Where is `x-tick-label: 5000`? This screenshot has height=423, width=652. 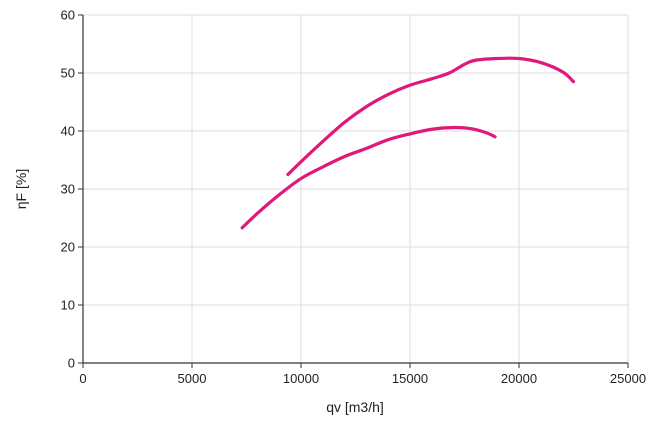 x-tick-label: 5000 is located at coordinates (192, 378).